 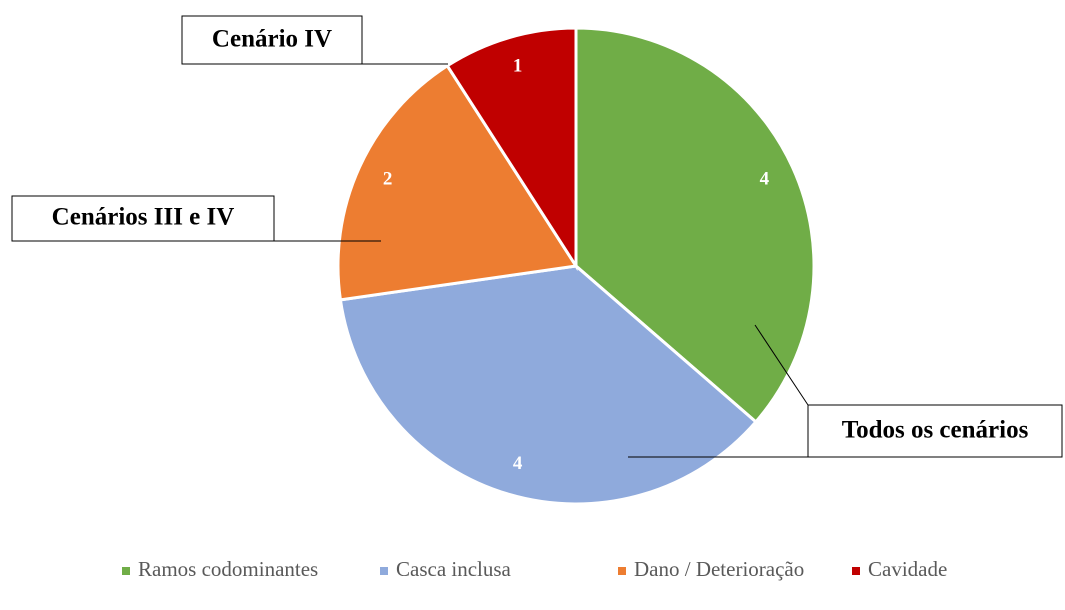 I want to click on annotation: Cenários III e IV, so click(x=143, y=217).